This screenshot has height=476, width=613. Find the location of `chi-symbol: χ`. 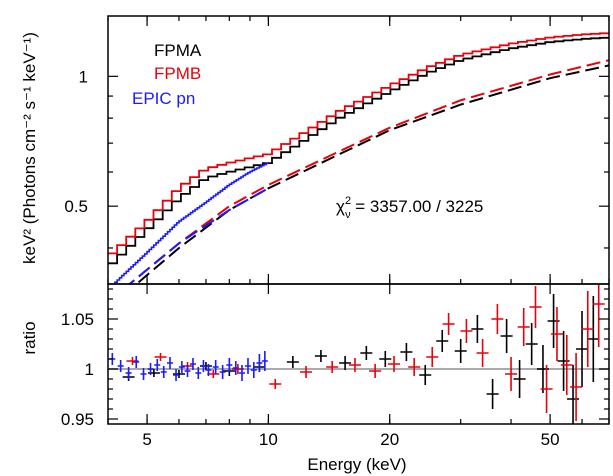

chi-symbol: χ is located at coordinates (340, 206).